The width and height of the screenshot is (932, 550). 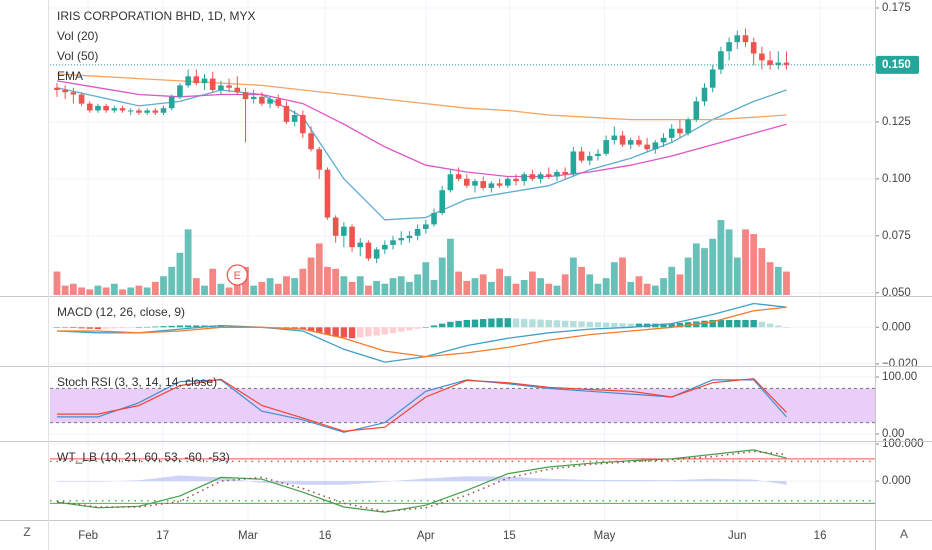 I want to click on area, so click(x=421, y=480).